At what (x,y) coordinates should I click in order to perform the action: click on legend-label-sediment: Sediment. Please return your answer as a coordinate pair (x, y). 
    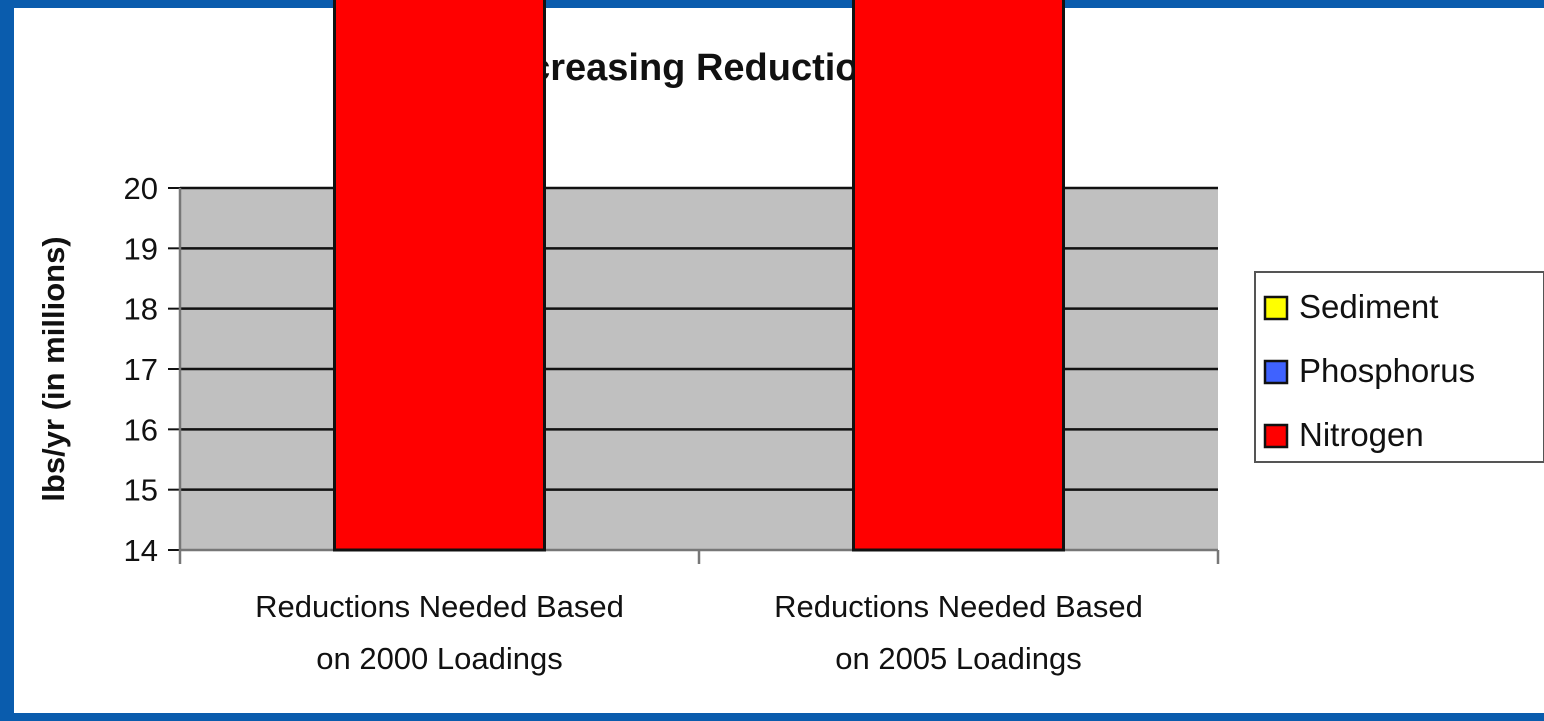
    Looking at the image, I should click on (1368, 306).